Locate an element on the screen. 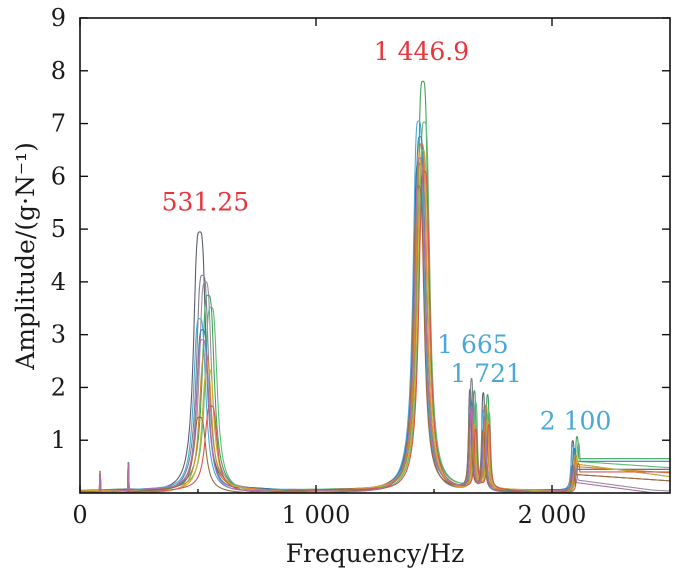  y-tick-label: 3 is located at coordinates (58, 335).